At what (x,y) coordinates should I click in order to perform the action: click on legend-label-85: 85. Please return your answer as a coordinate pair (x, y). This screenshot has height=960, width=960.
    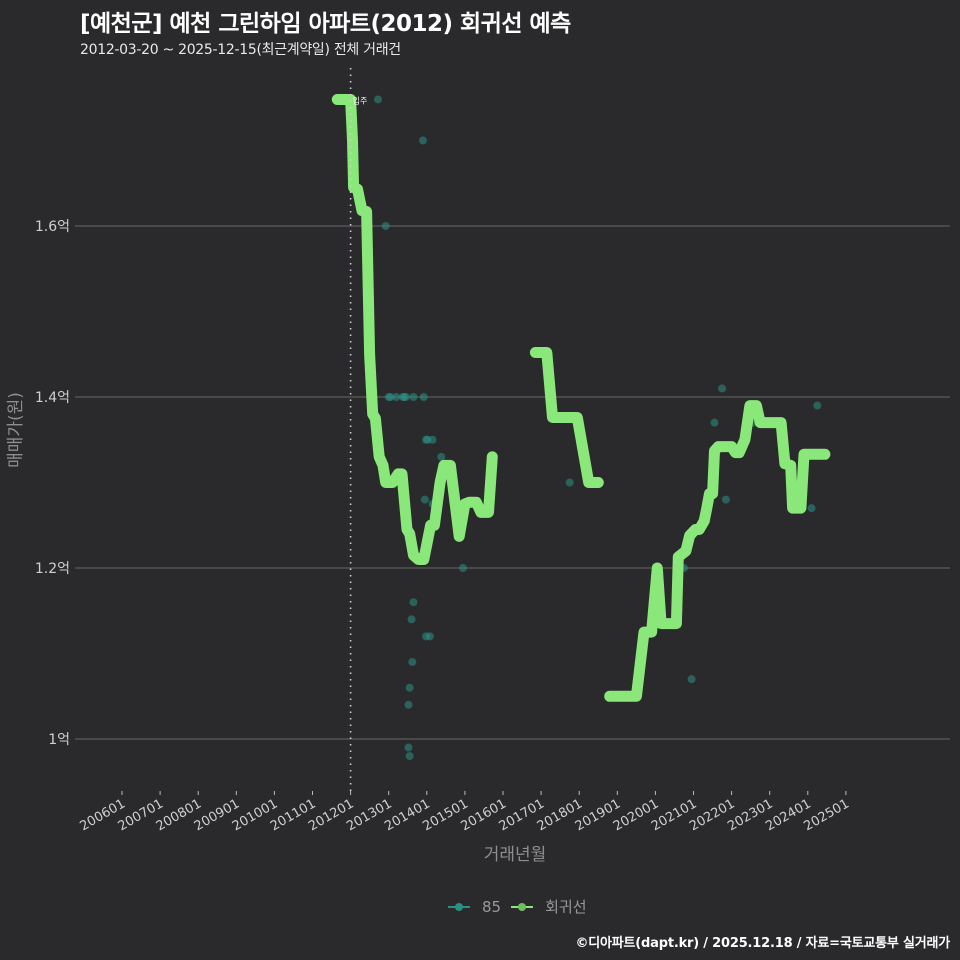
    Looking at the image, I should click on (492, 906).